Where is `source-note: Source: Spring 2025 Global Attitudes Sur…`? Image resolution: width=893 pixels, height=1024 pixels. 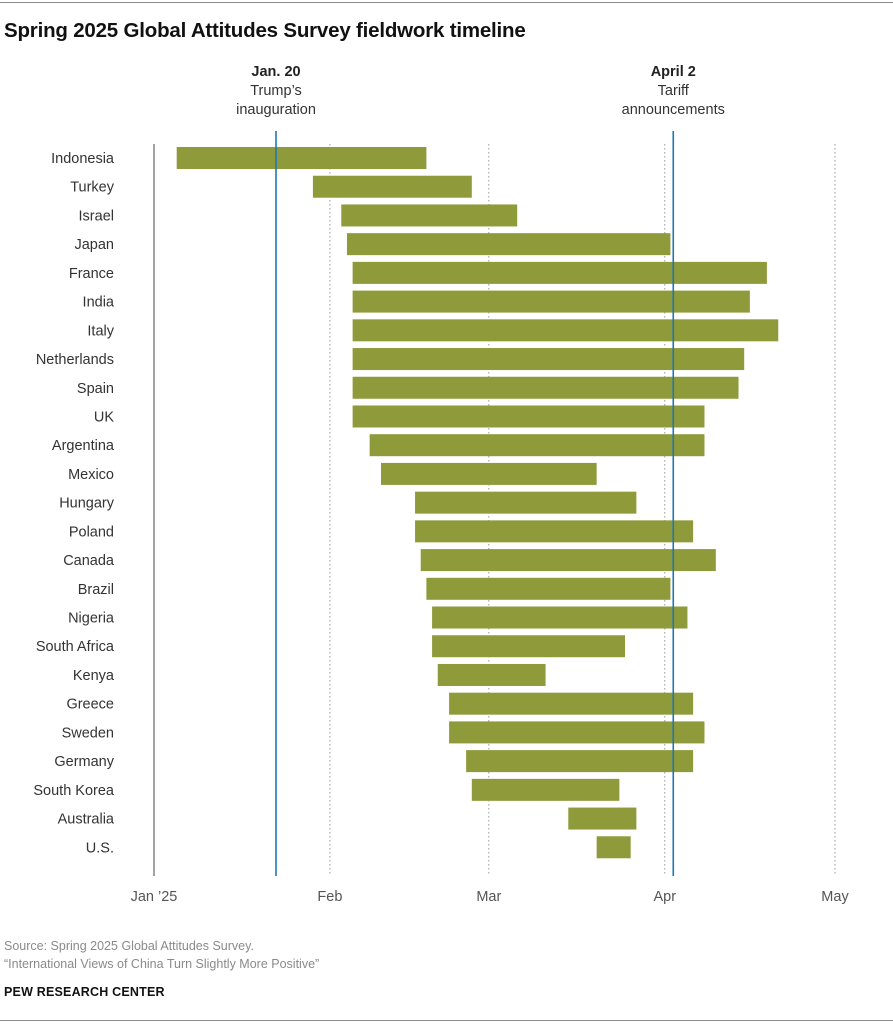 source-note: Source: Spring 2025 Global Attitudes Sur… is located at coordinates (129, 946).